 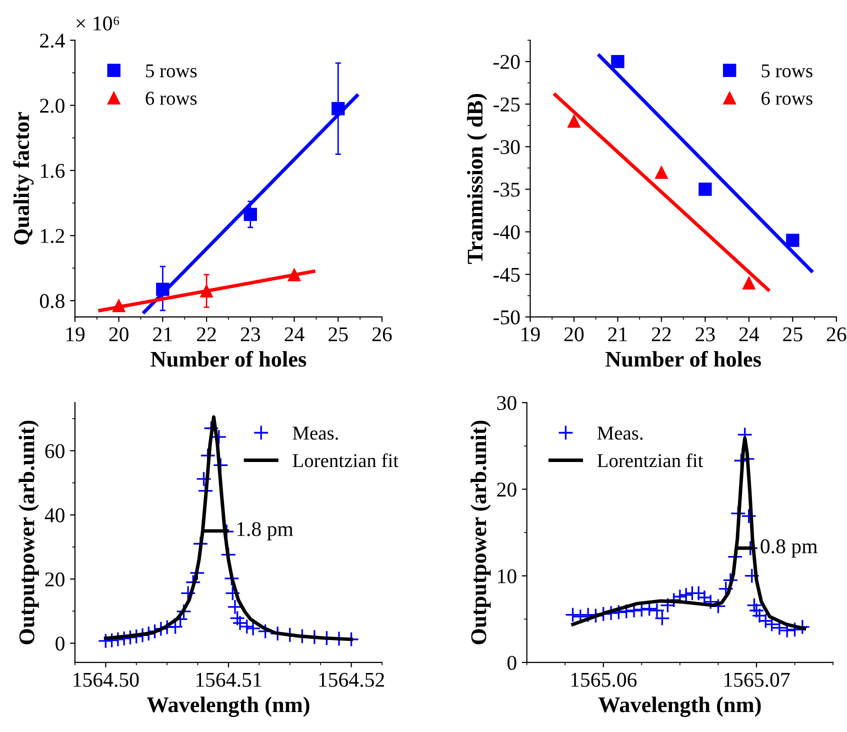 What do you see at coordinates (507, 317) in the screenshot?
I see `y-tick-label: -50` at bounding box center [507, 317].